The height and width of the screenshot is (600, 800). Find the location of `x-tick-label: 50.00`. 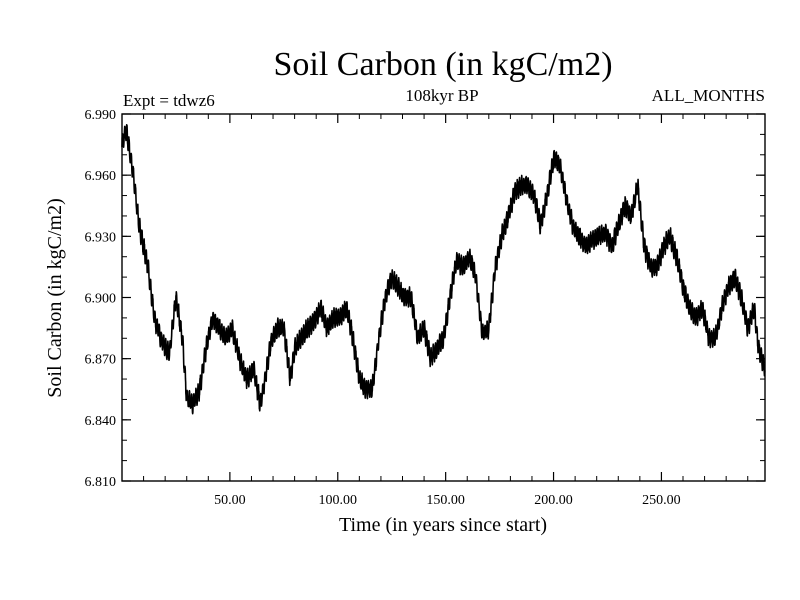

x-tick-label: 50.00 is located at coordinates (230, 500).